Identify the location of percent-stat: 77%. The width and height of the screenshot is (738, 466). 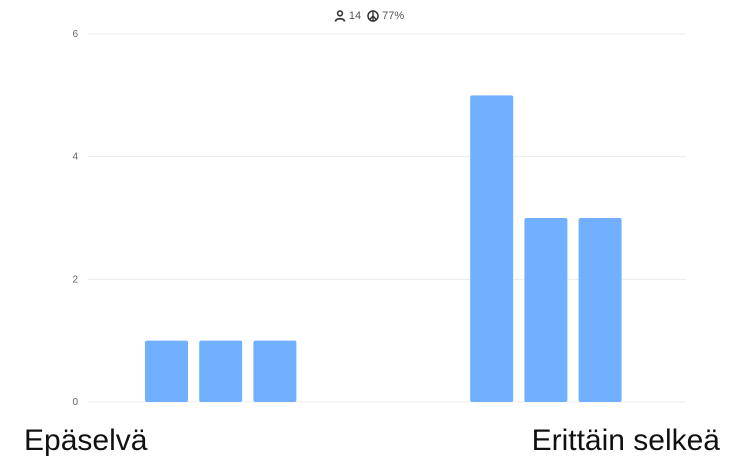
(385, 16).